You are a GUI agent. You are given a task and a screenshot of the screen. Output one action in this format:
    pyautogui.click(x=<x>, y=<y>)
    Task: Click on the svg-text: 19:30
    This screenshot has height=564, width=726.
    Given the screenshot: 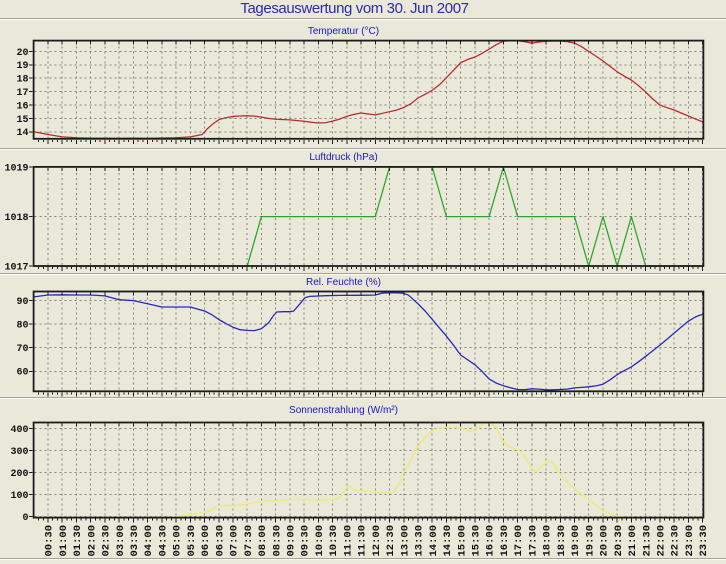 What is the action you would take?
    pyautogui.click(x=590, y=541)
    